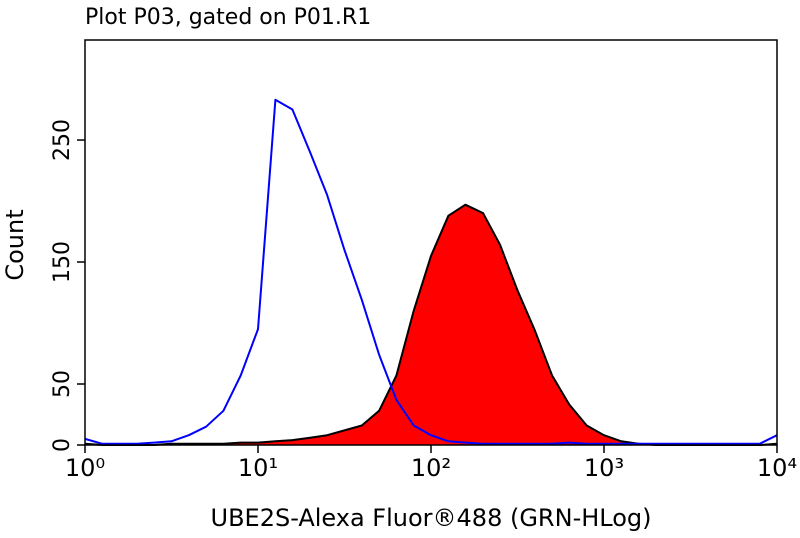  What do you see at coordinates (431, 518) in the screenshot?
I see `x-axis-label: UBE2S-Alexa Fluor®488 (GRN-HLog)` at bounding box center [431, 518].